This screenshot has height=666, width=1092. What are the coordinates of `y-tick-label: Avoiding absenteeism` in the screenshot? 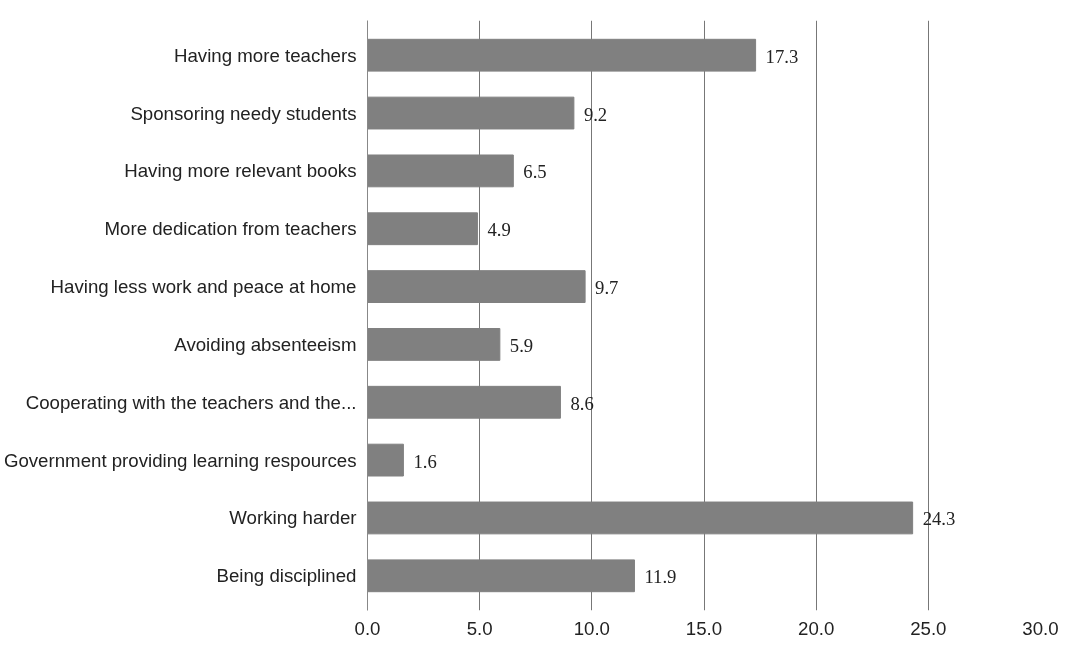 It's located at (265, 344).